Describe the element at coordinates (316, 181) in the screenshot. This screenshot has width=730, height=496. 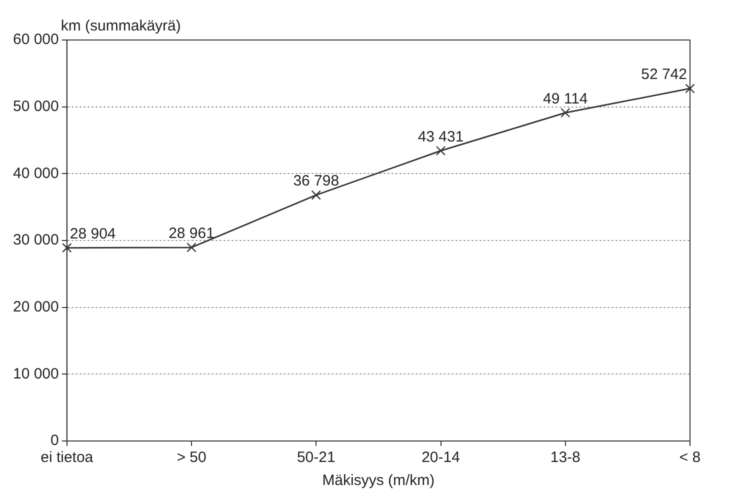
I see `data-label: 36 798` at that location.